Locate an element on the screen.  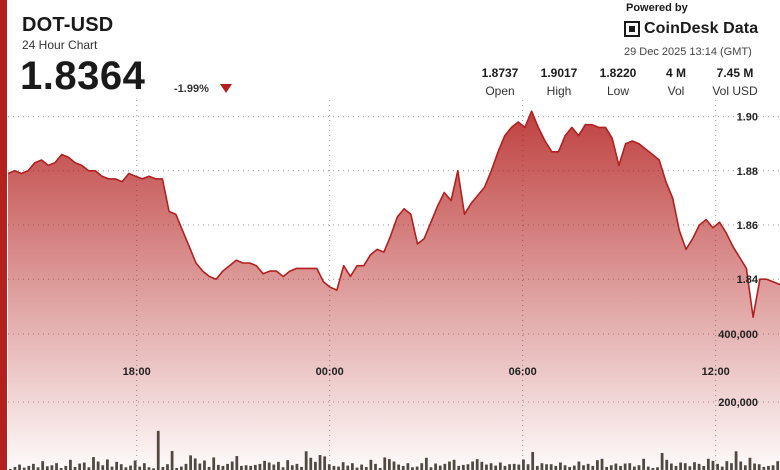
current-price: 1.8364 is located at coordinates (83, 76).